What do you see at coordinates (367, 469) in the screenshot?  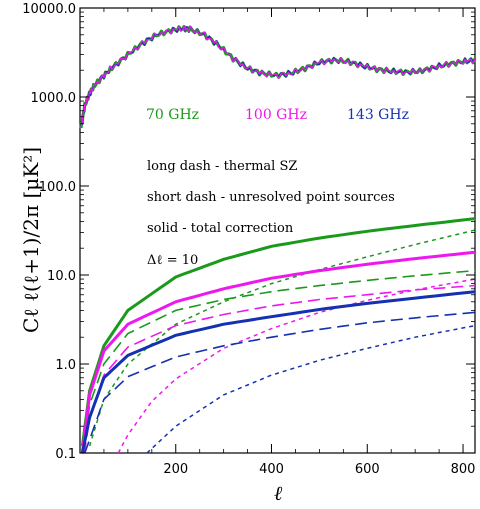 I see `x-tick-label: 600` at bounding box center [367, 469].